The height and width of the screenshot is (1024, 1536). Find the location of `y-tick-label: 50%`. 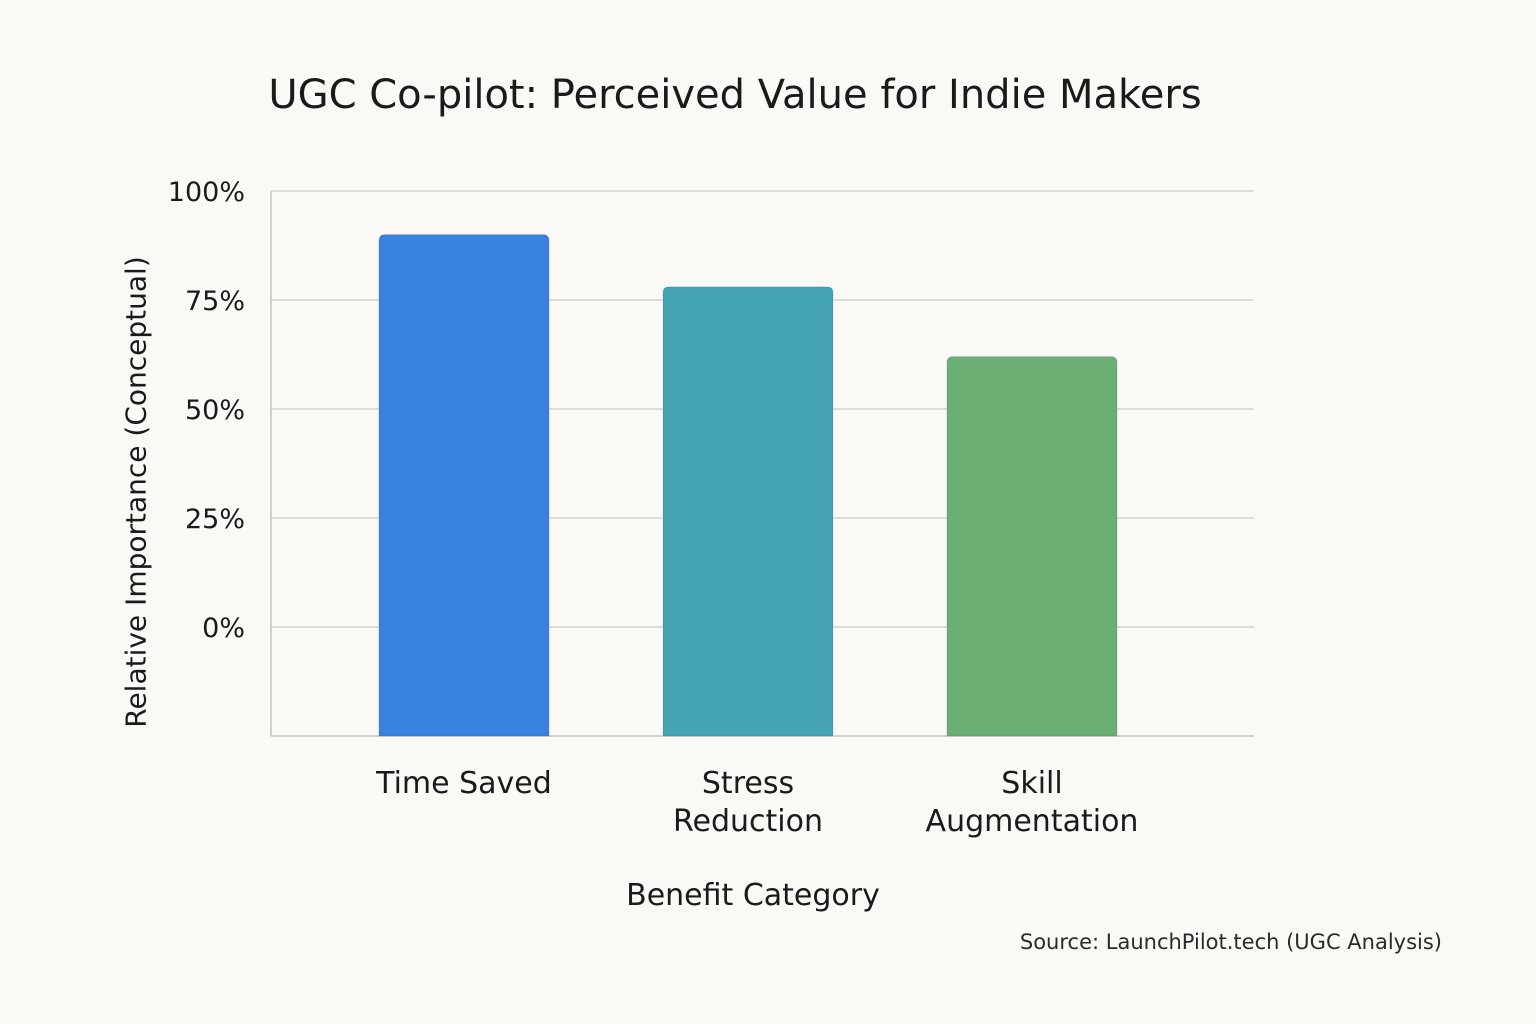

y-tick-label: 50% is located at coordinates (215, 410).